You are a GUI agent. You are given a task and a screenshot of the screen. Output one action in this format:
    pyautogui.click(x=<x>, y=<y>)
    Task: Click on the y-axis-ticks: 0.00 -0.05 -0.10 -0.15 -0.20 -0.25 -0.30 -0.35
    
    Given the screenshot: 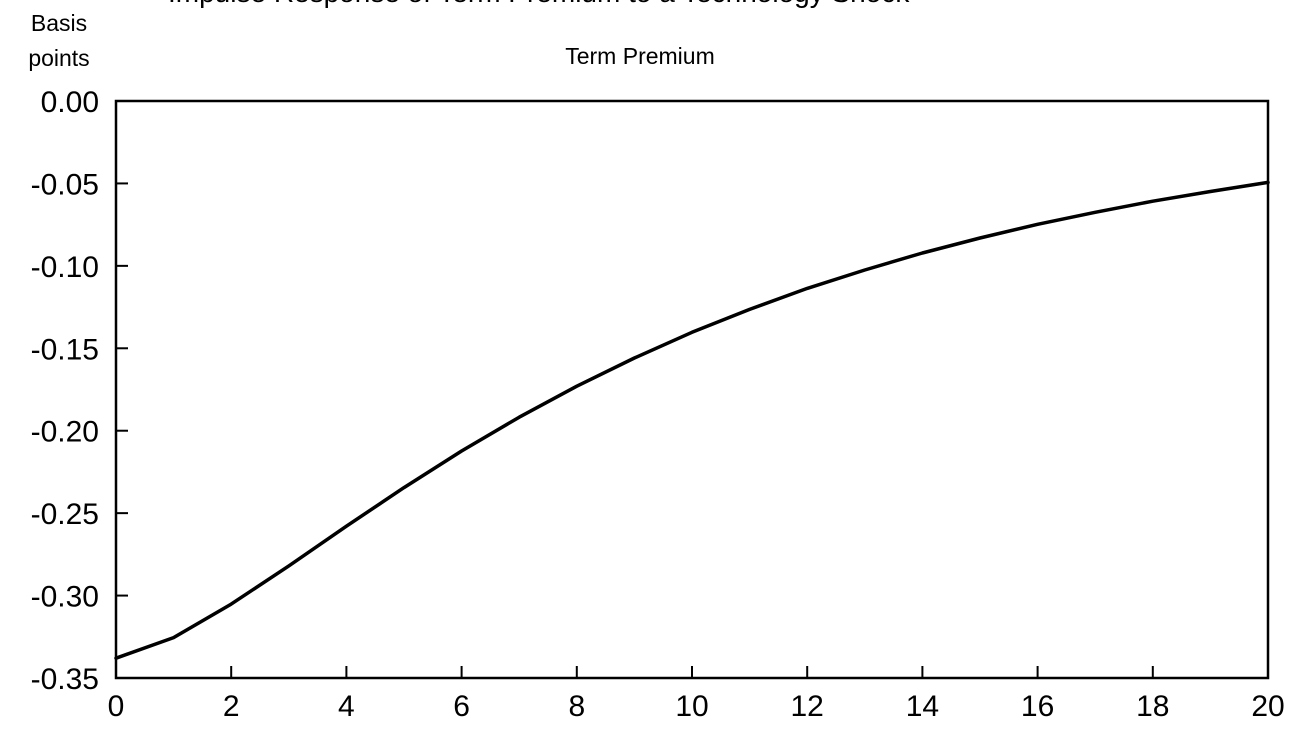 What is the action you would take?
    pyautogui.click(x=79, y=391)
    